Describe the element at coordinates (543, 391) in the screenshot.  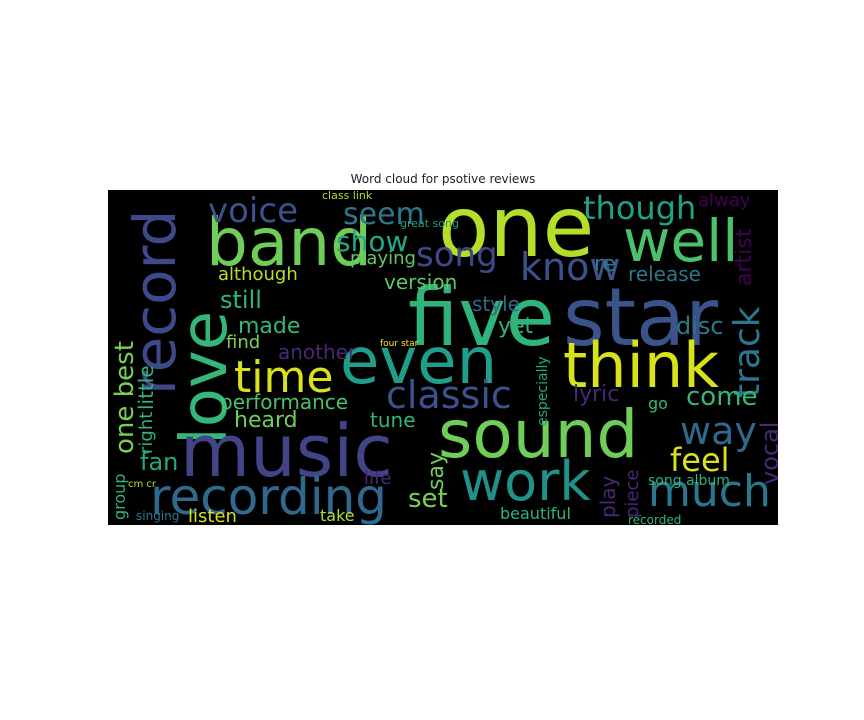
I see `word-especially: especially` at that location.